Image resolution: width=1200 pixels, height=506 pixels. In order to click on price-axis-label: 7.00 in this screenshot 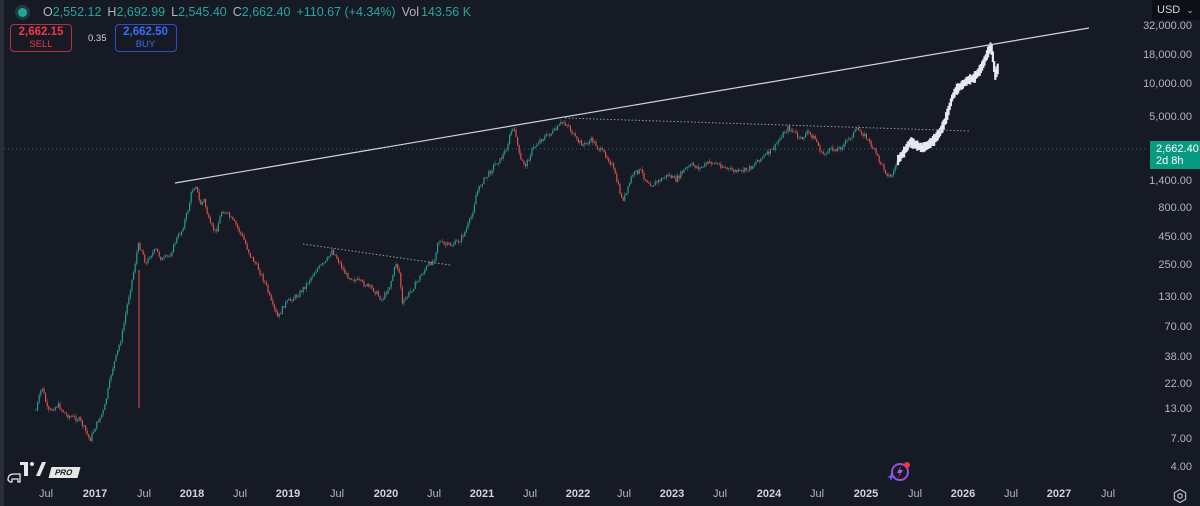, I will do `click(1181, 439)`.